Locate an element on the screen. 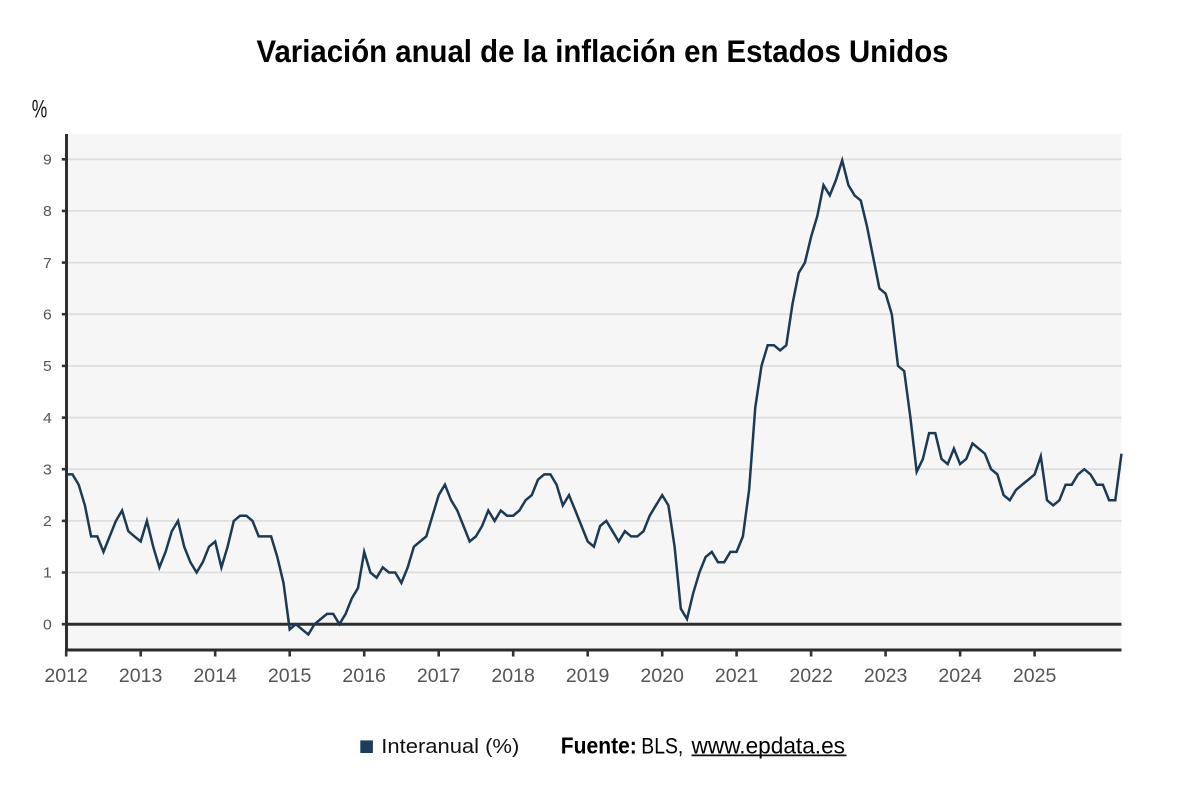 This screenshot has width=1200, height=800. svg-text: 2014 is located at coordinates (215, 676).